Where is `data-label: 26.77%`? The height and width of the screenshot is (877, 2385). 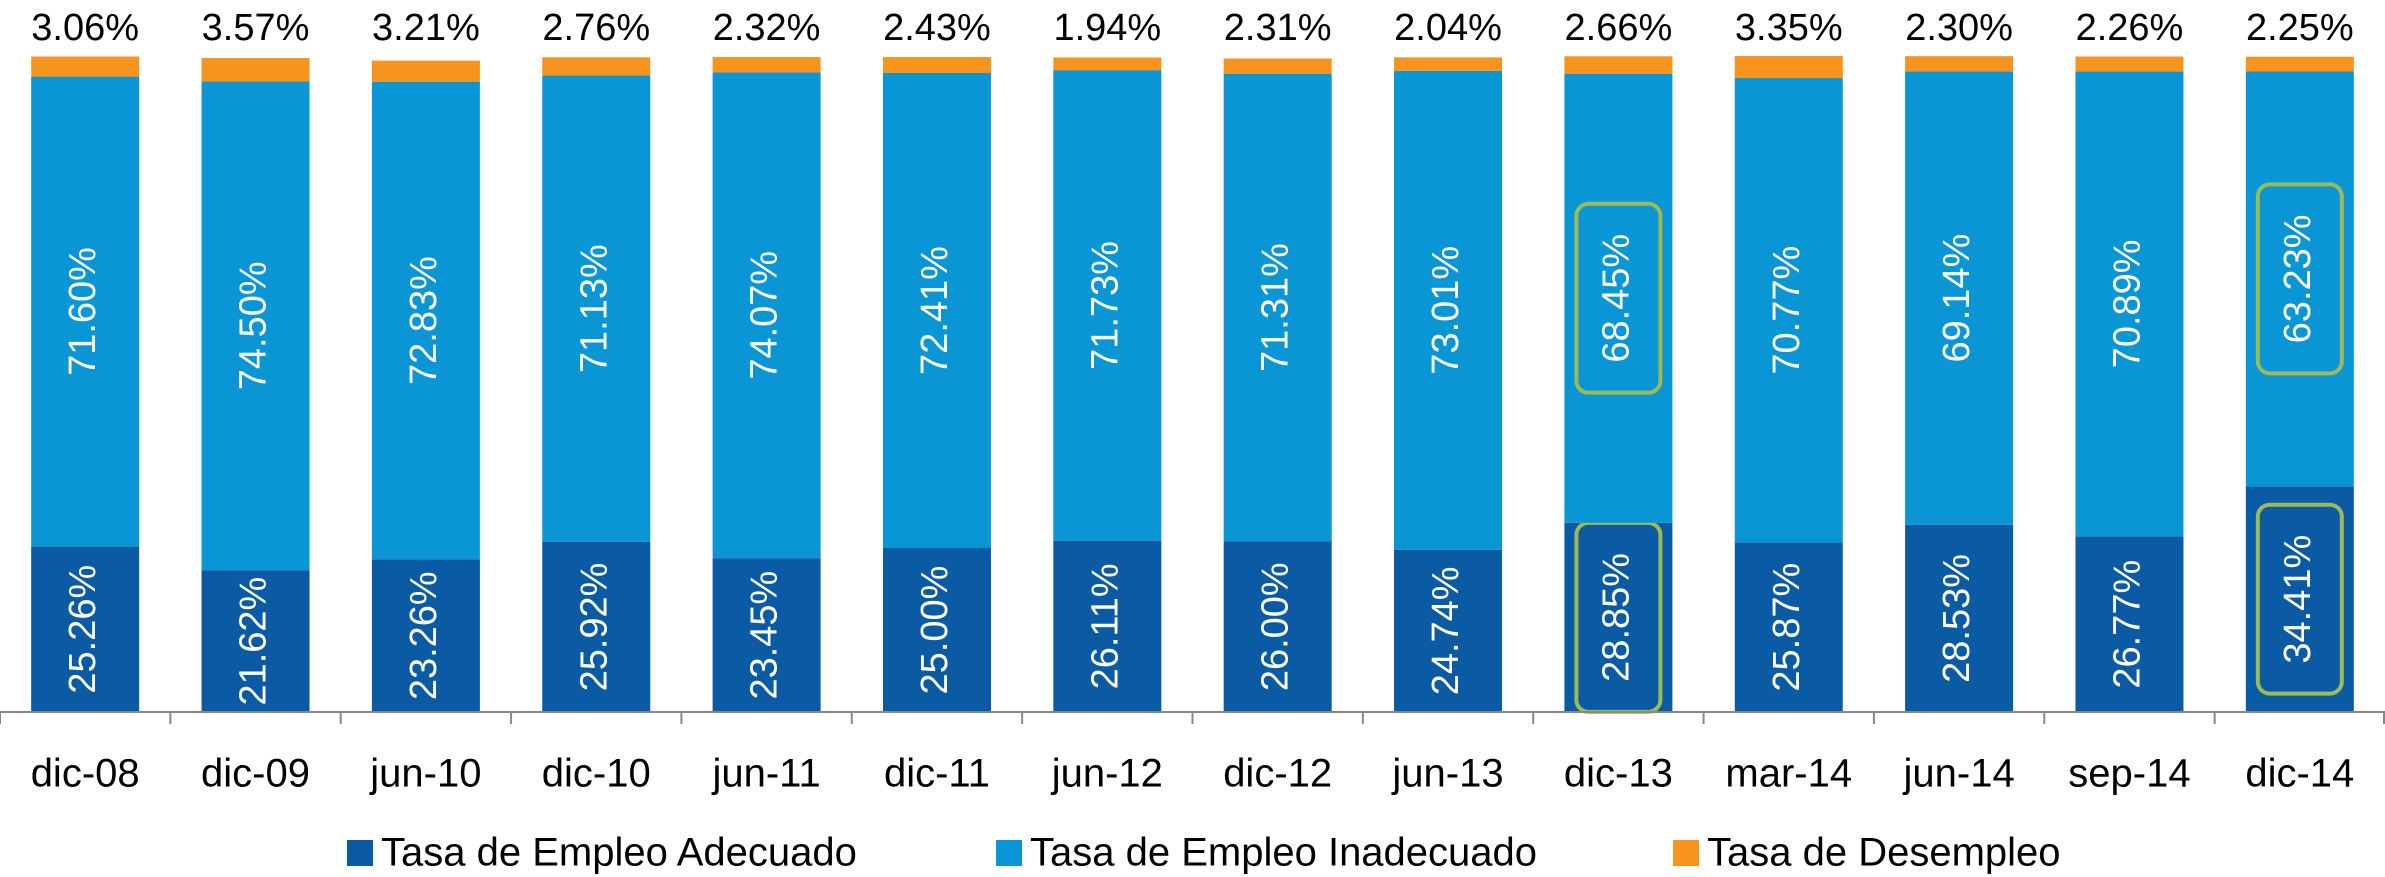
data-label: 26.77% is located at coordinates (2127, 624).